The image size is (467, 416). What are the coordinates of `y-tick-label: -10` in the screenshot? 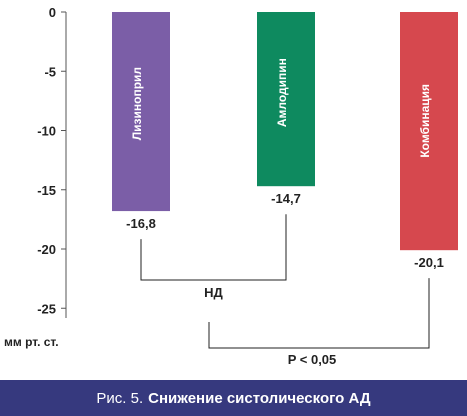 It's located at (46, 131).